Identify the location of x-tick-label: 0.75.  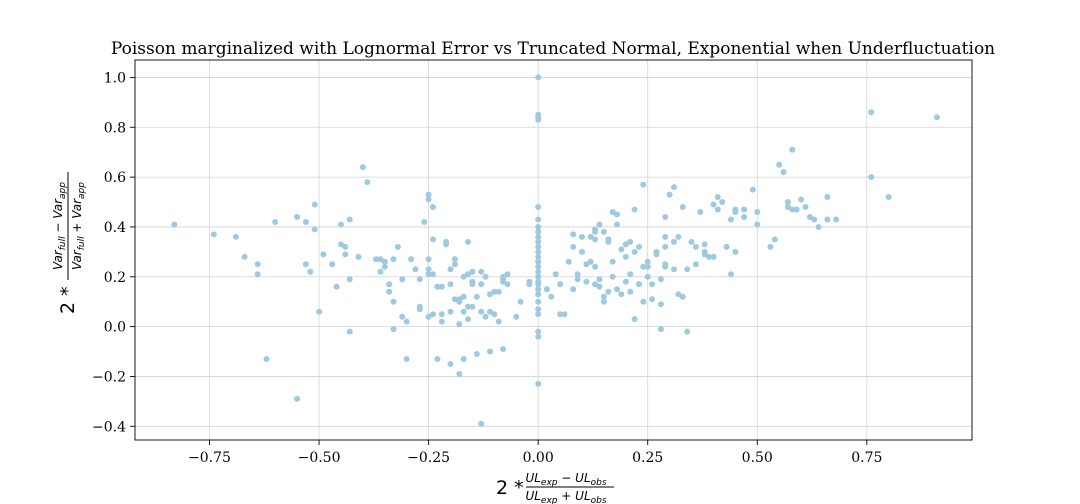
(866, 458).